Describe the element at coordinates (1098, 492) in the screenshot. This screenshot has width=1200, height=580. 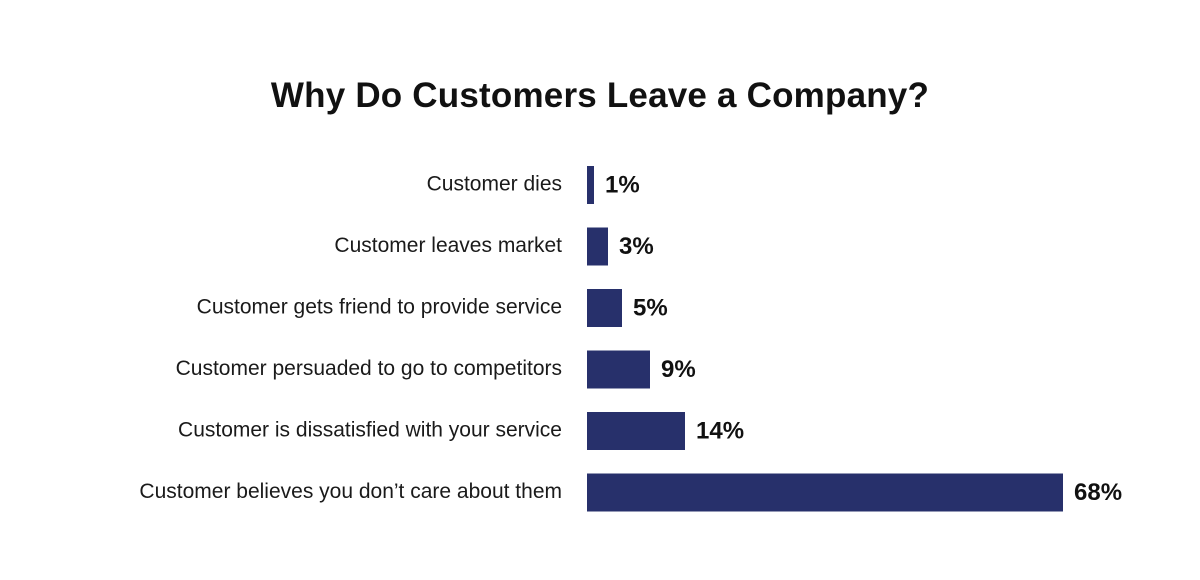
I see `value-label: 68%` at that location.